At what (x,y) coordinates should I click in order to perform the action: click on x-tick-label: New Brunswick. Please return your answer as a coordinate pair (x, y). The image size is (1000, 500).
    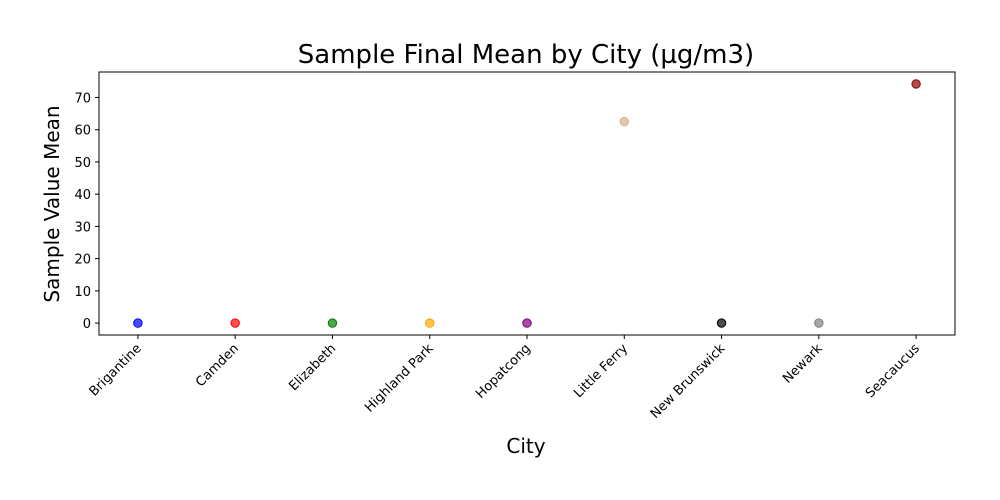
    Looking at the image, I should click on (688, 381).